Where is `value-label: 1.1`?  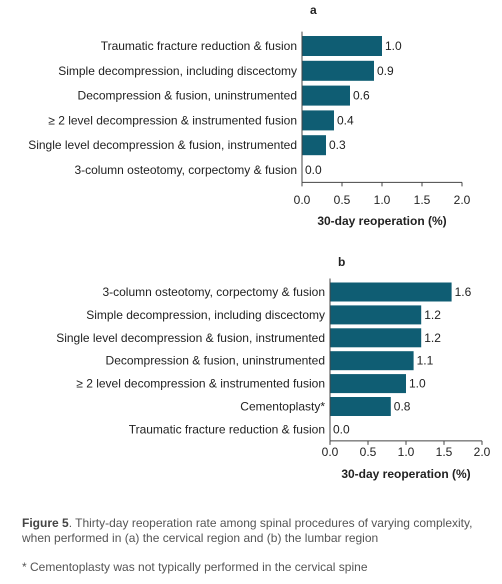 value-label: 1.1 is located at coordinates (425, 361).